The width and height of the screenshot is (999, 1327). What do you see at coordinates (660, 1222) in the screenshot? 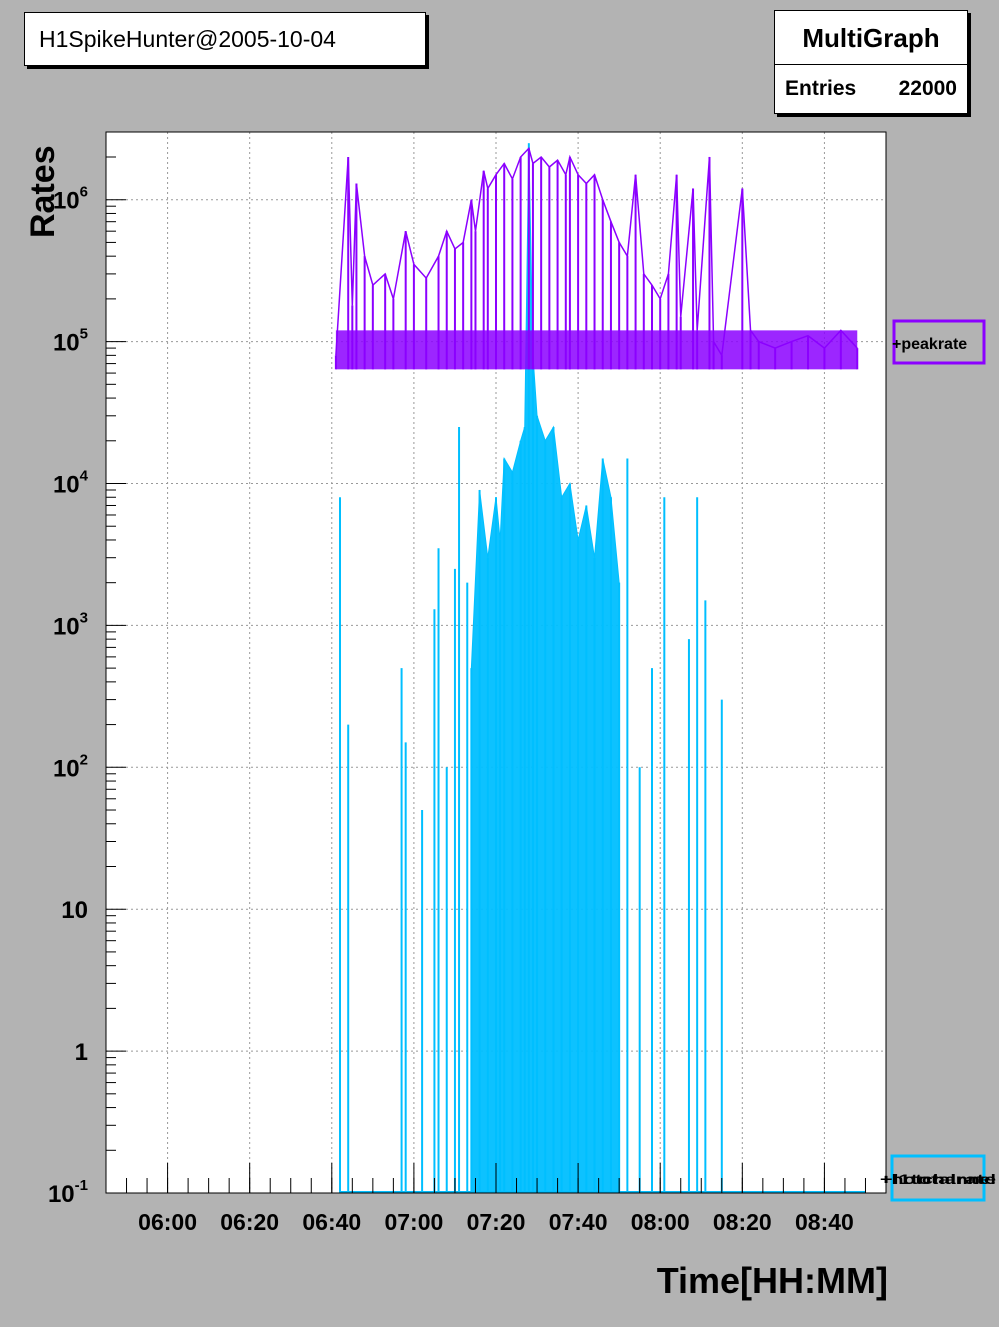
I see `x-tick-label: 08:00` at bounding box center [660, 1222].